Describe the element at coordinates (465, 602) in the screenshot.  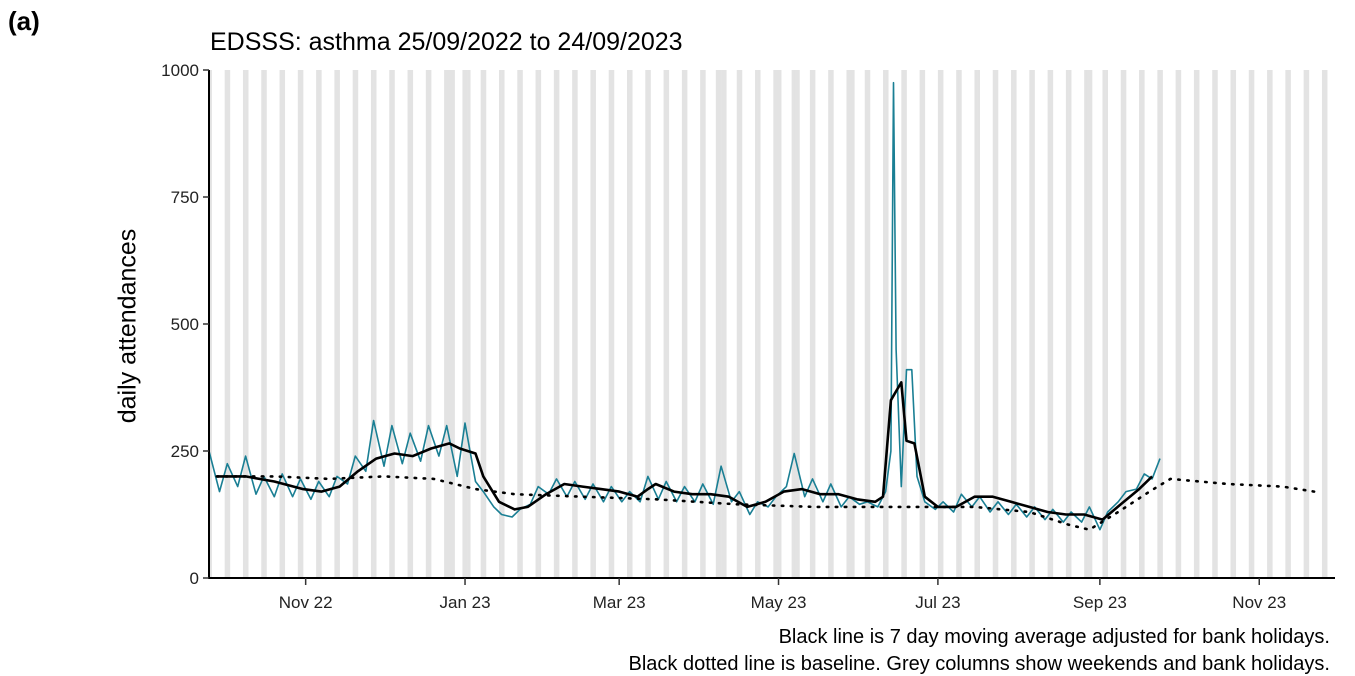
I see `x-tick-label: Jan 23` at that location.